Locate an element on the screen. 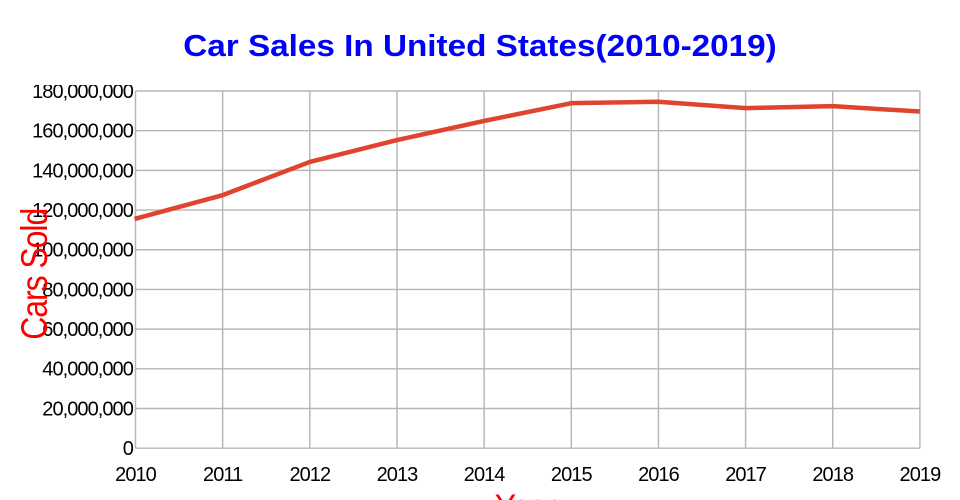  svg-text: 2018 is located at coordinates (833, 475).